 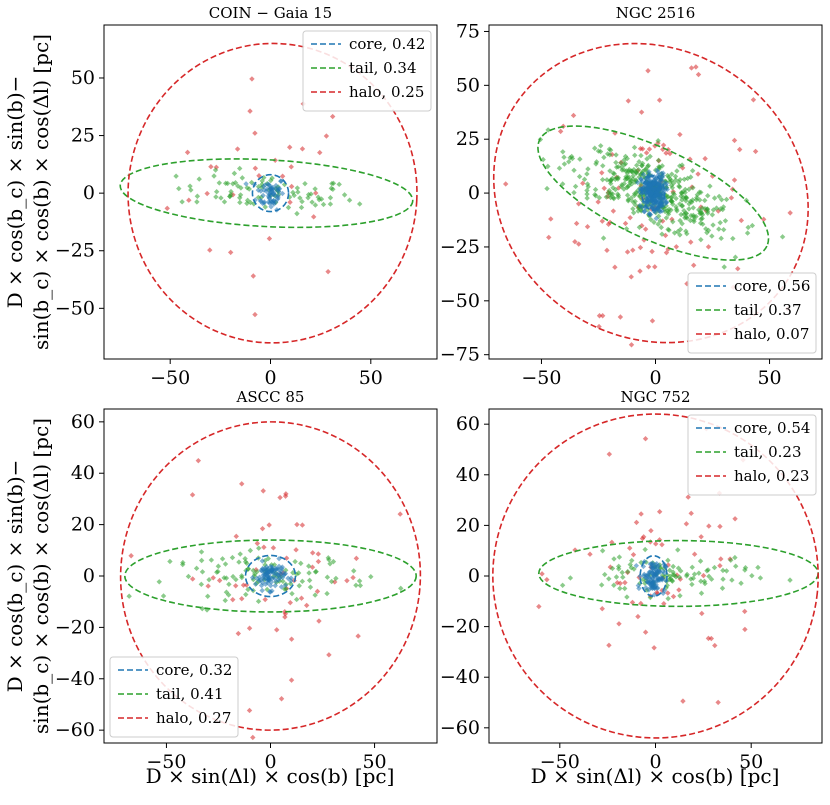 What do you see at coordinates (468, 139) in the screenshot?
I see `y-tick-label: 25` at bounding box center [468, 139].